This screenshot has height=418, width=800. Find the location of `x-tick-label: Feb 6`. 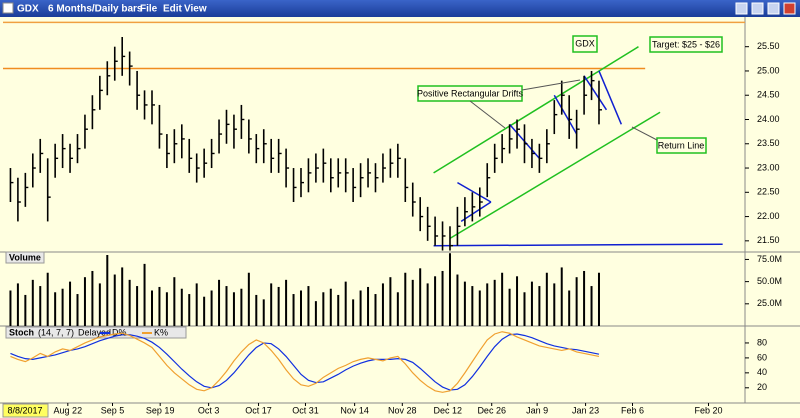

x-tick-label: Feb 6 is located at coordinates (632, 410).